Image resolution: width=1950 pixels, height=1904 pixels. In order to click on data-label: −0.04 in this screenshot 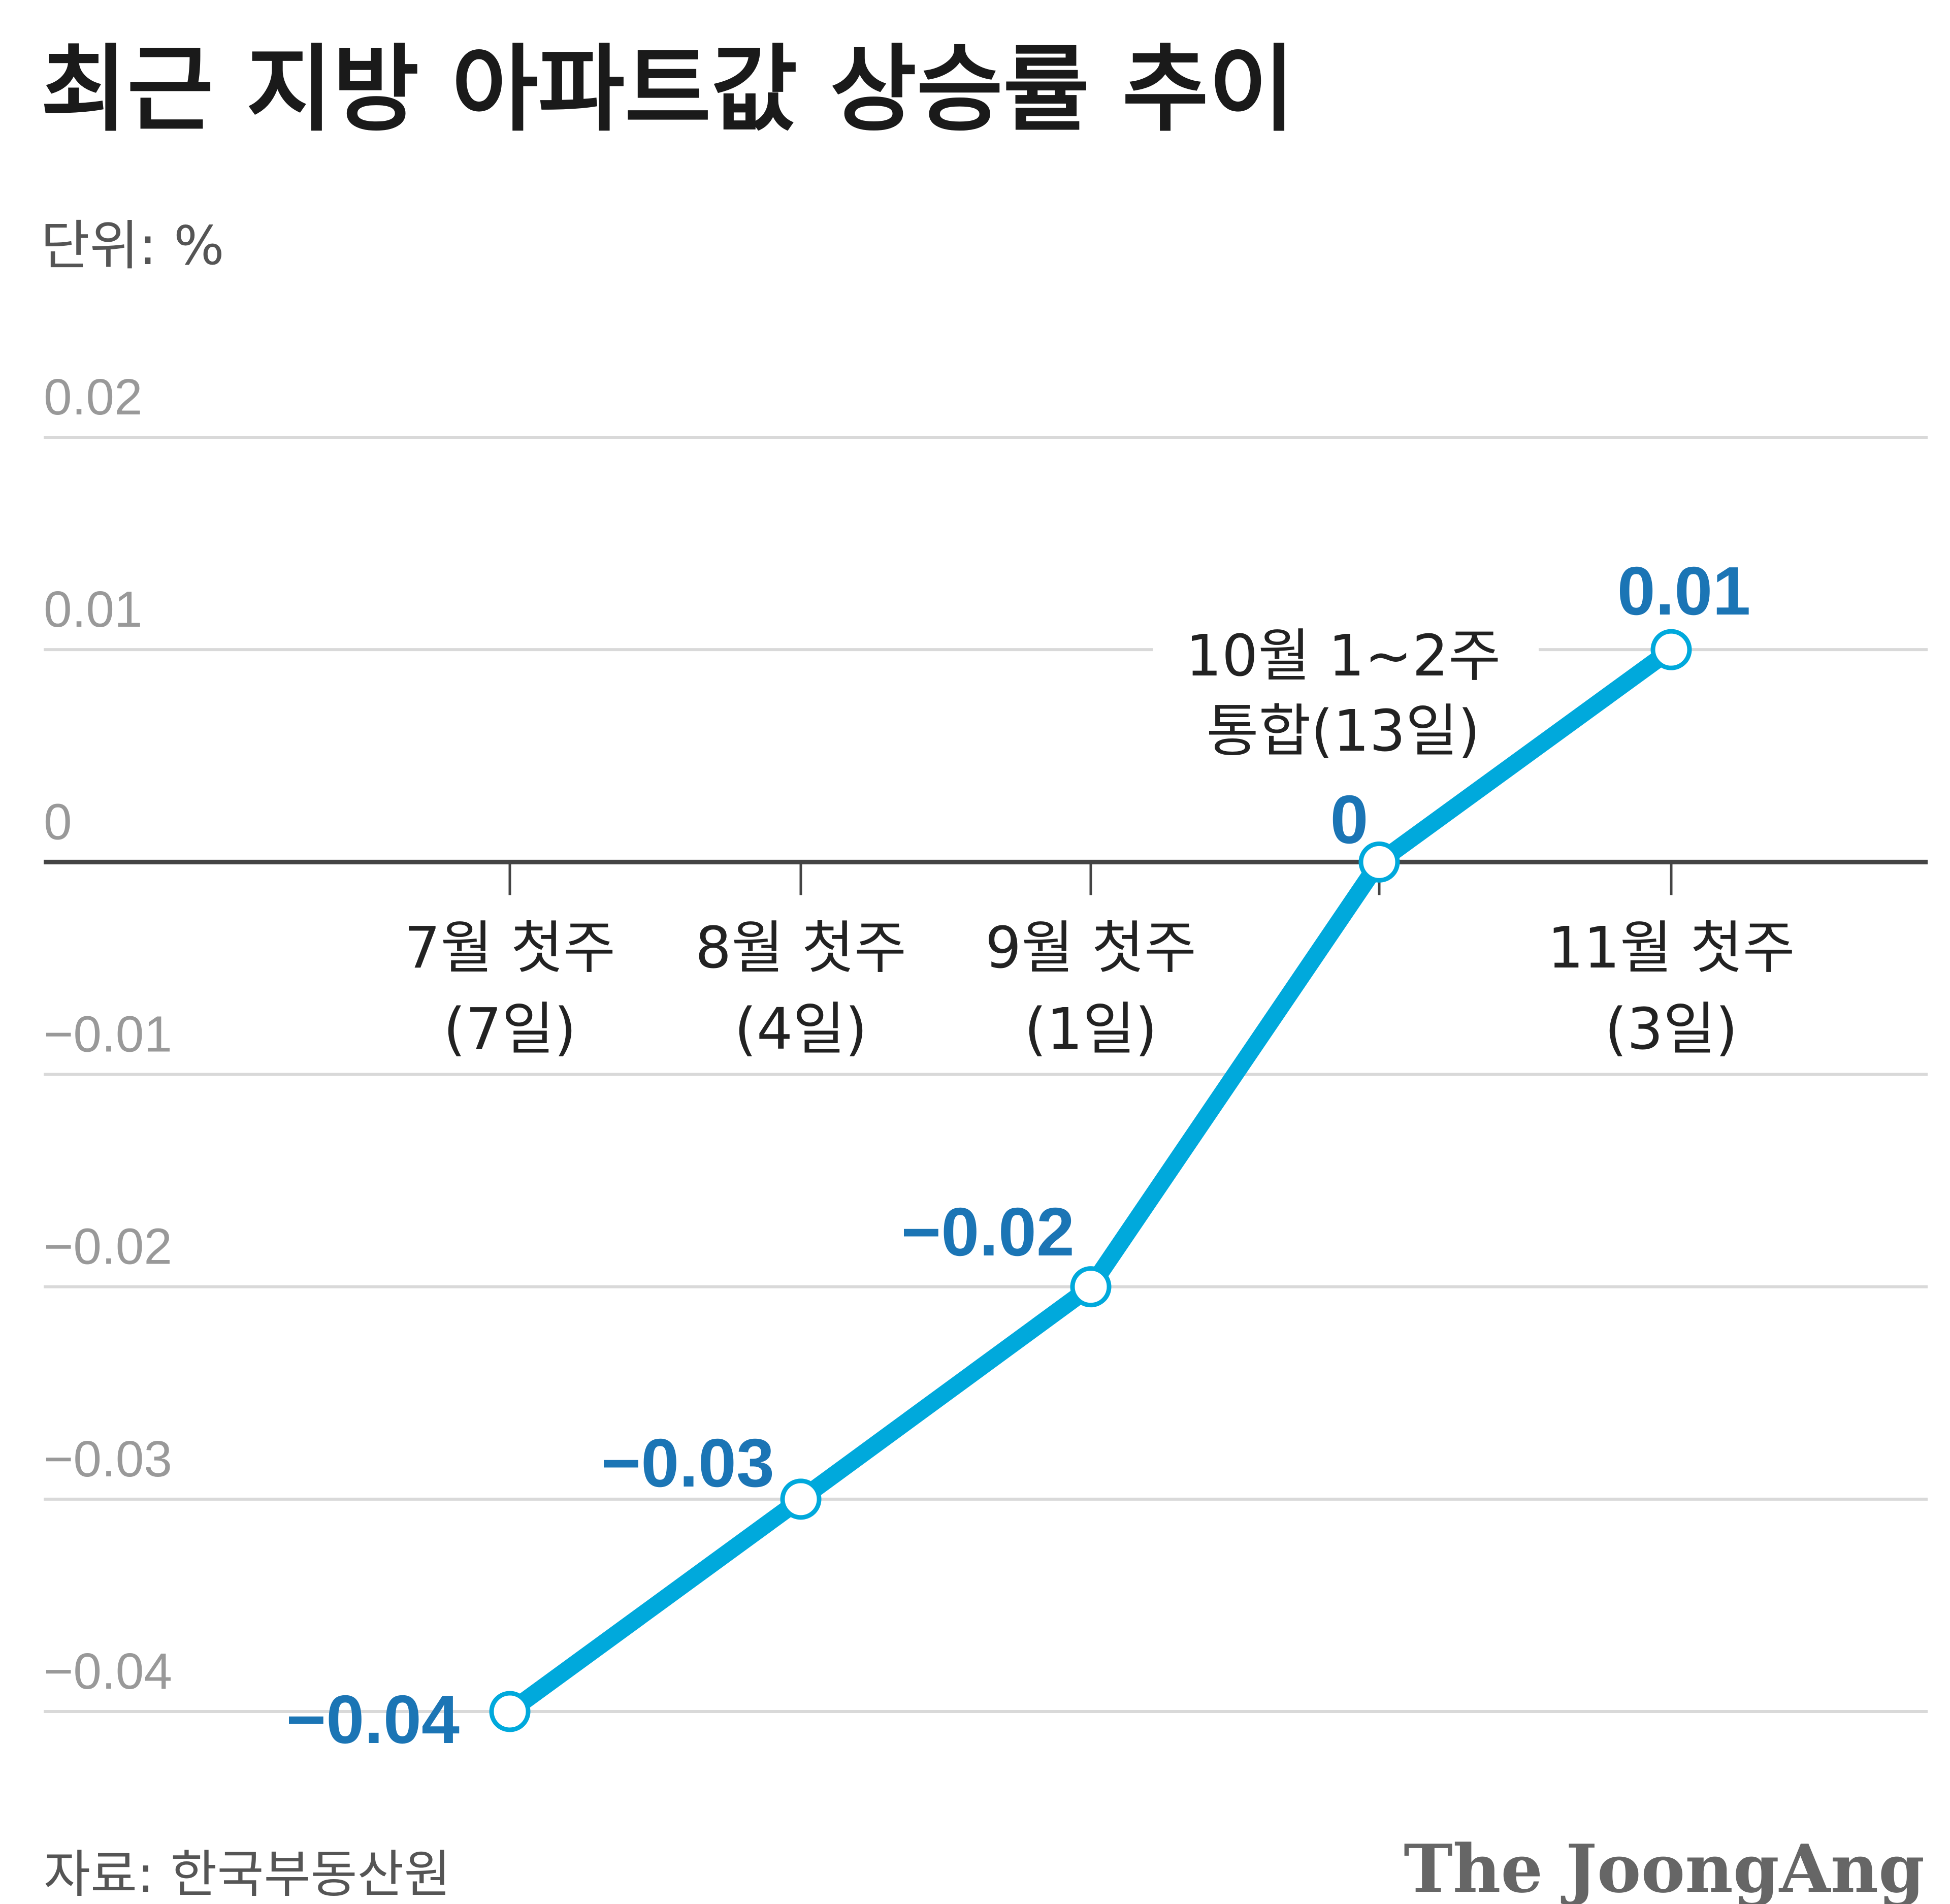, I will do `click(373, 1719)`.